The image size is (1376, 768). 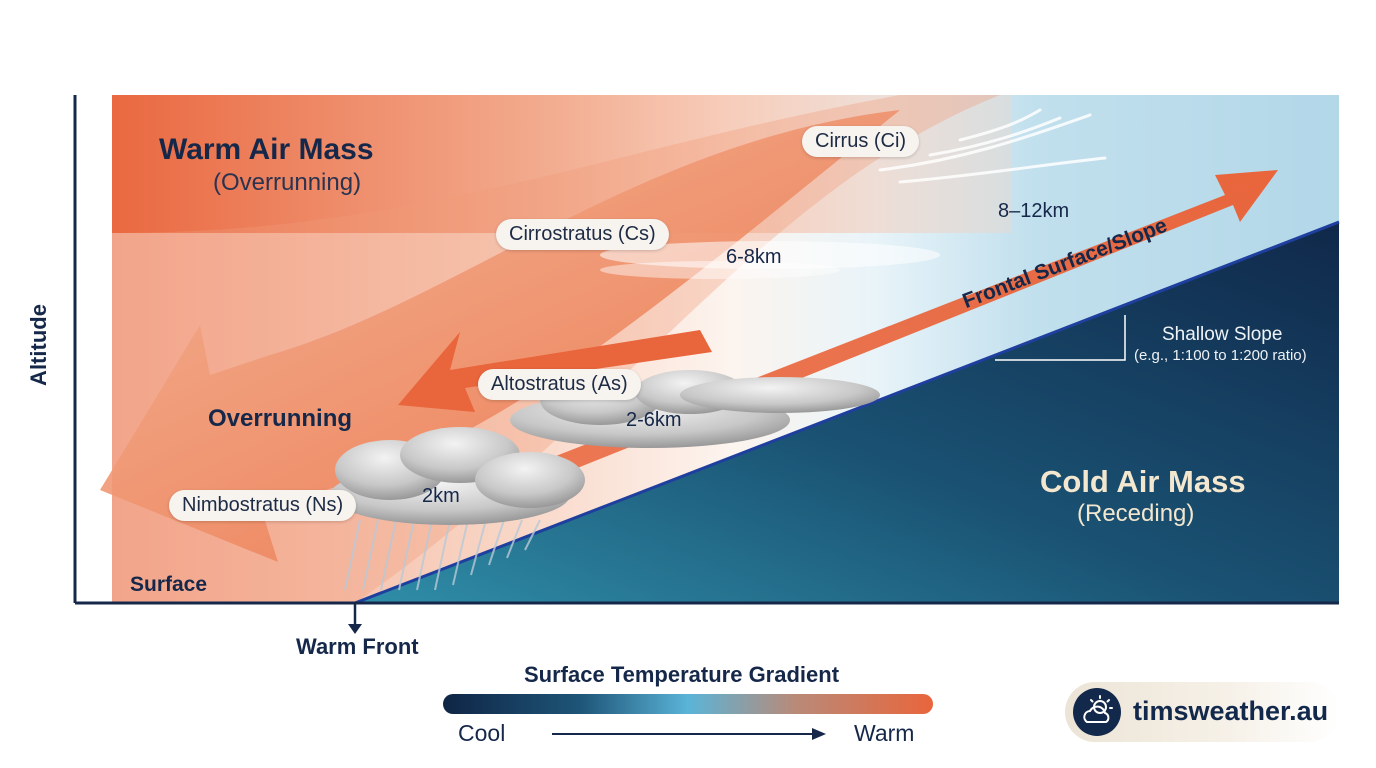 I want to click on warm-front-label: Warm Front, so click(x=357, y=646).